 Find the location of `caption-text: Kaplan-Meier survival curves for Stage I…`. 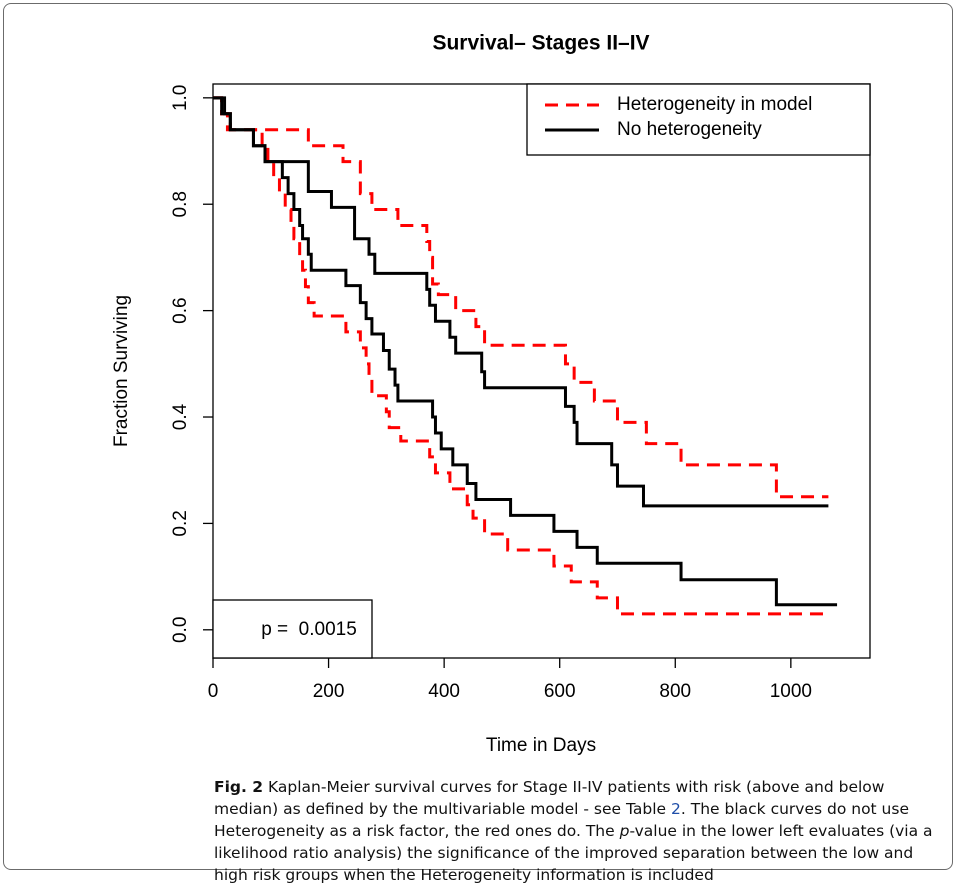

caption-text: Kaplan-Meier survival curves for Stage I… is located at coordinates (549, 798).